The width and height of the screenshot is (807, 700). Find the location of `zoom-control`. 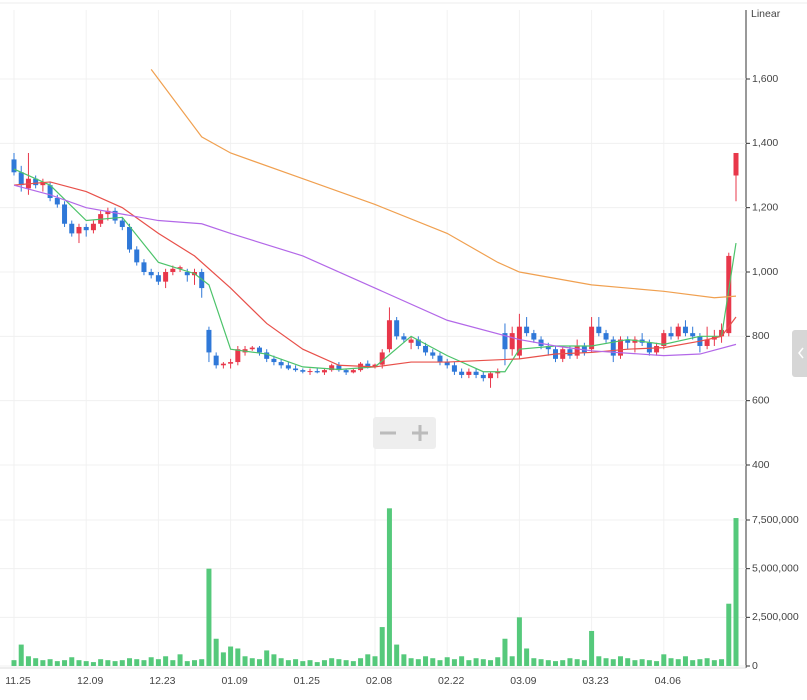

zoom-control is located at coordinates (404, 433).